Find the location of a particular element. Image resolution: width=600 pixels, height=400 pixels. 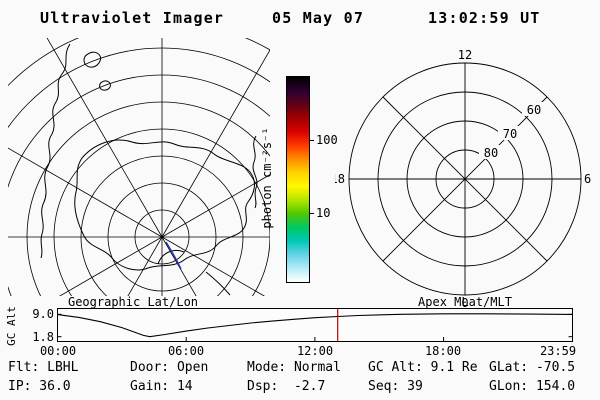

strip-ytick-top: 9.0 is located at coordinates (43, 314).